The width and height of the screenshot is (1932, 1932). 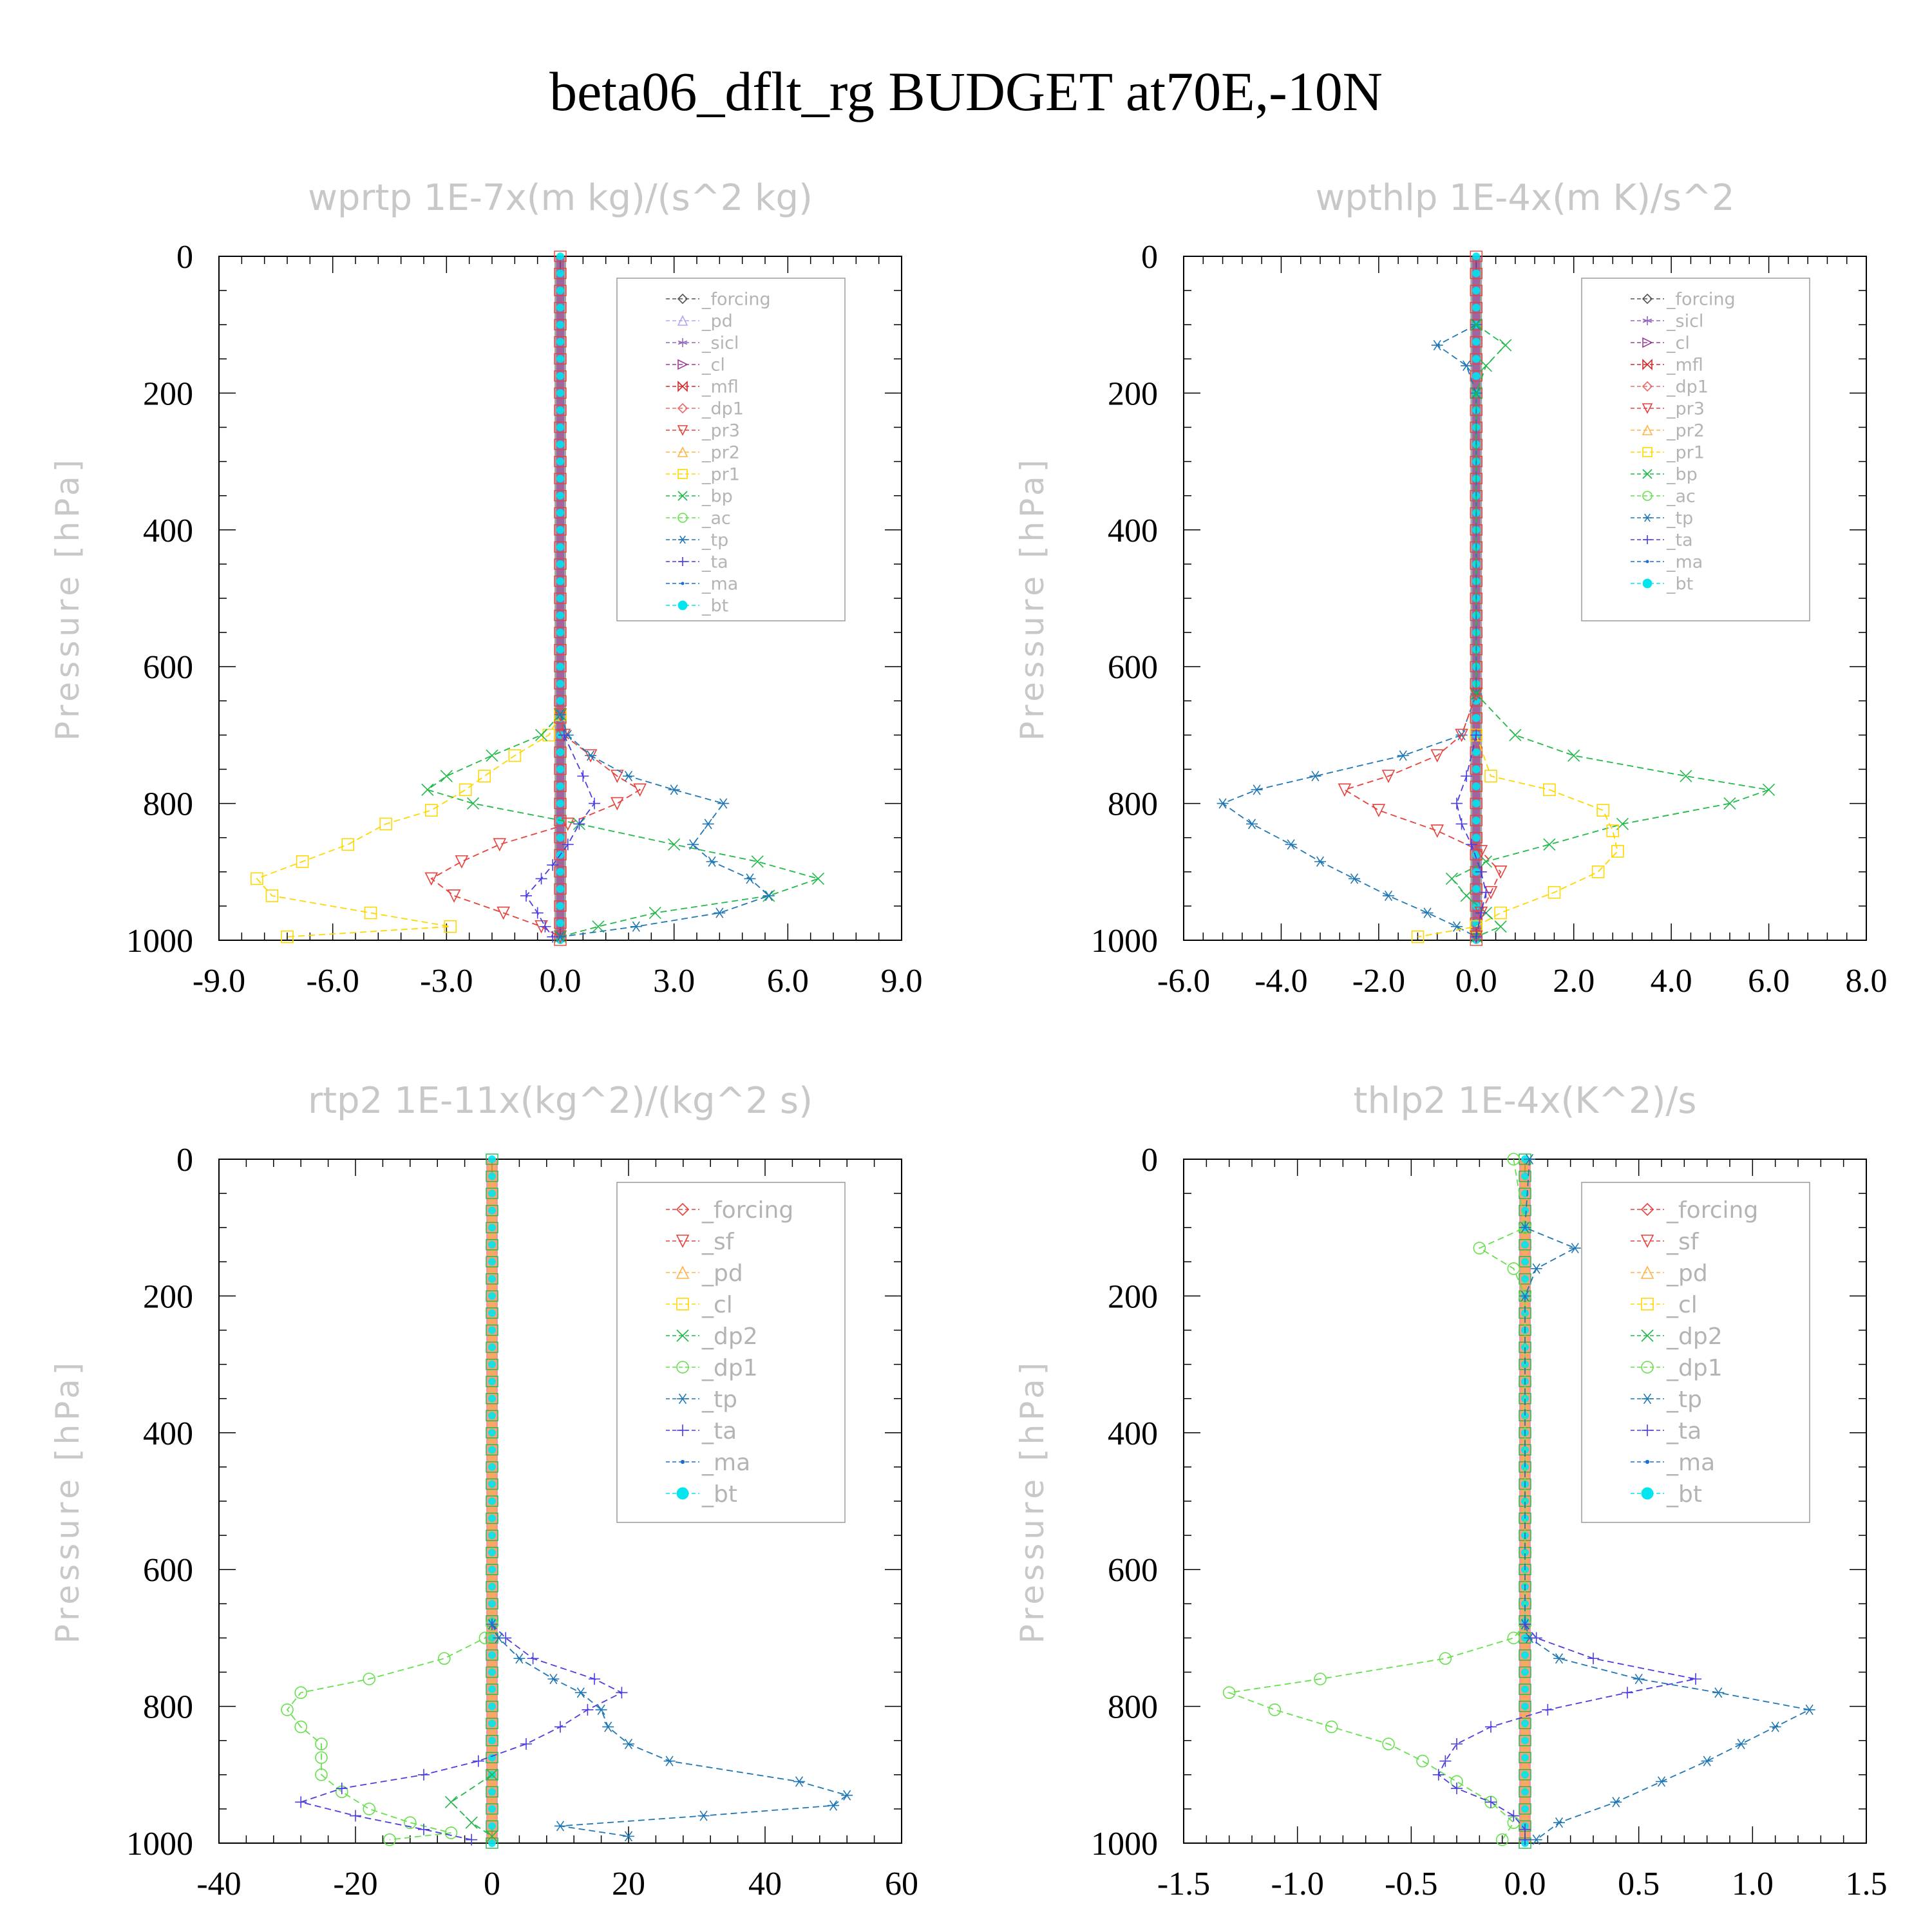 What do you see at coordinates (492, 1884) in the screenshot?
I see `x-tick-label: 0` at bounding box center [492, 1884].